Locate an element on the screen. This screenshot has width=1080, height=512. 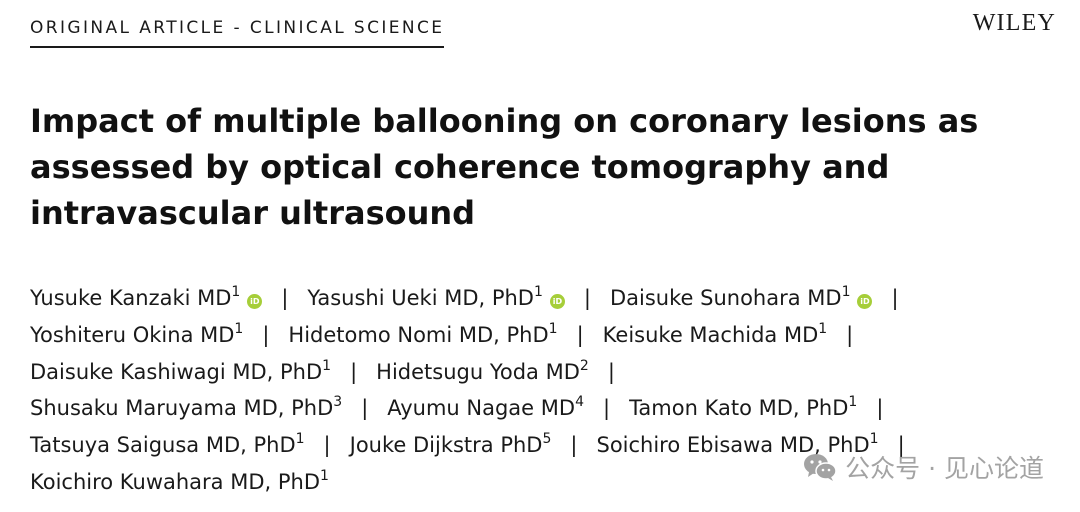
author-name: Ayumu Nagae MD is located at coordinates (481, 408).